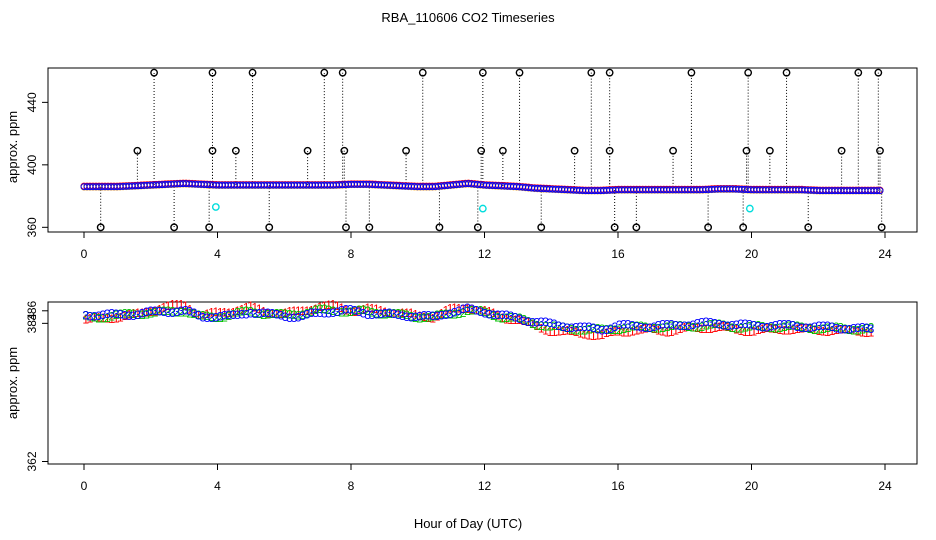  I want to click on bottom-x-tick-label: 4, so click(217, 486).